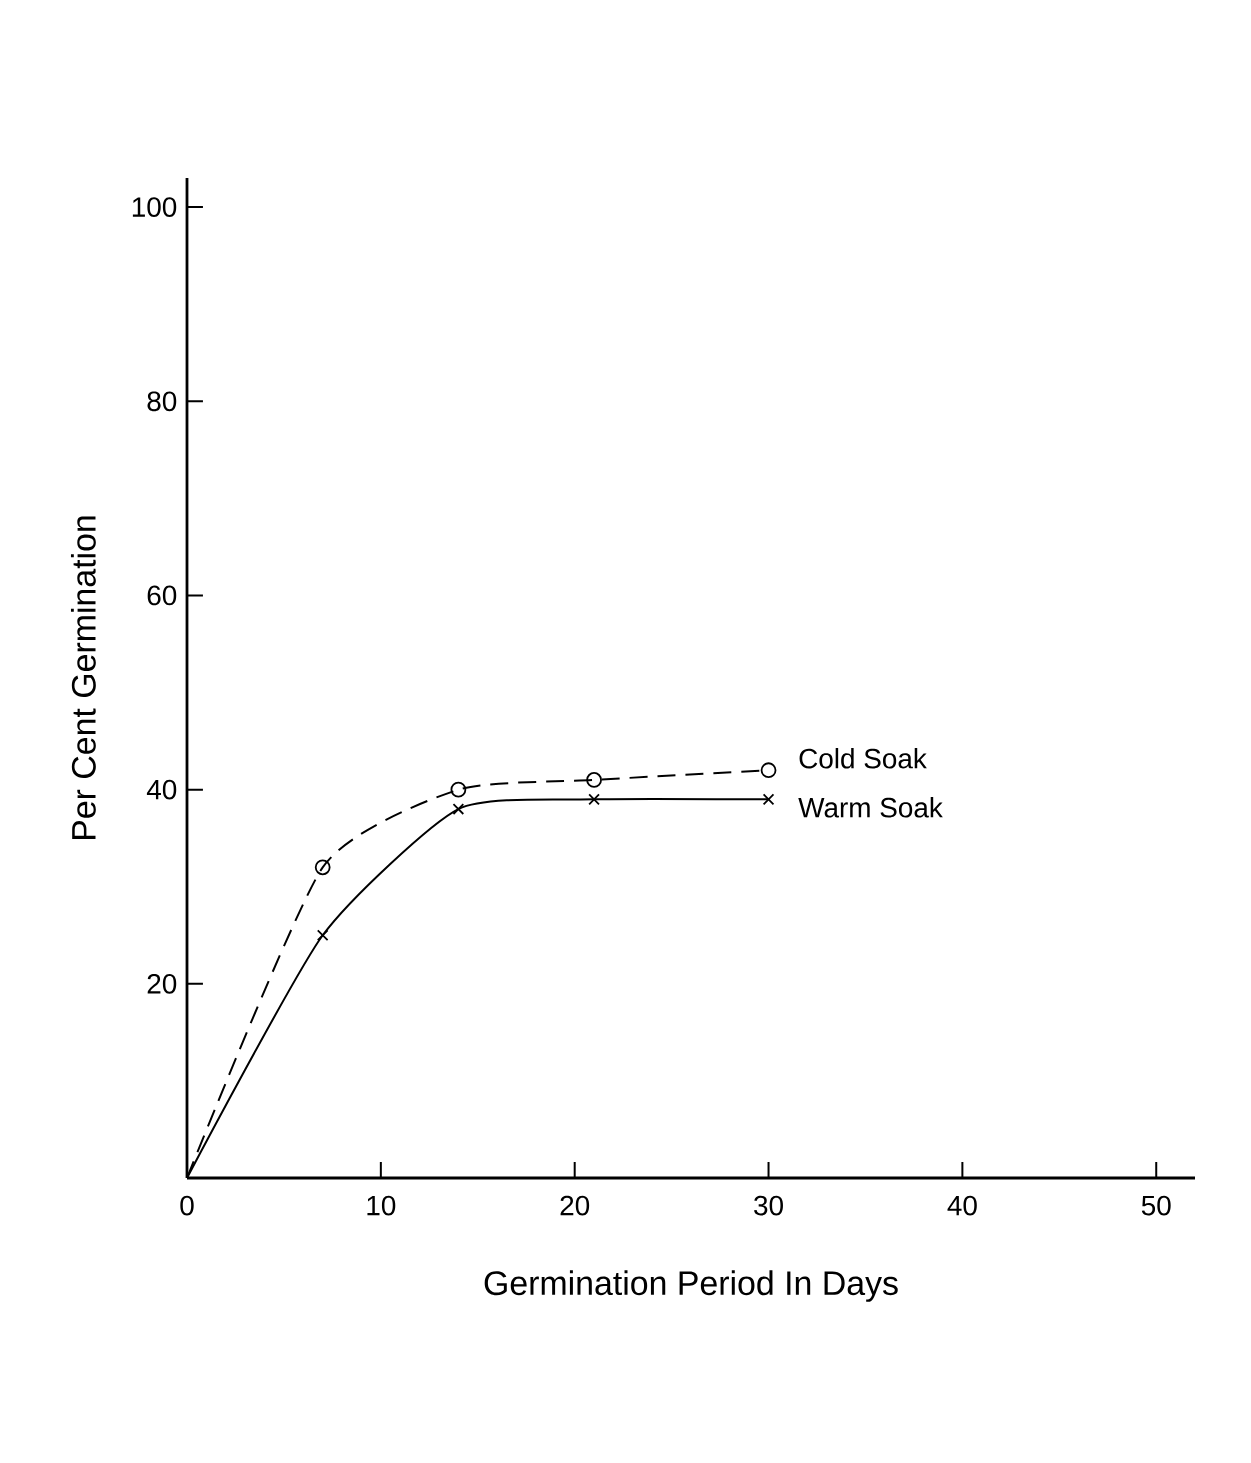 The image size is (1251, 1463). Describe the element at coordinates (154, 207) in the screenshot. I see `y-tick-label: 100` at that location.